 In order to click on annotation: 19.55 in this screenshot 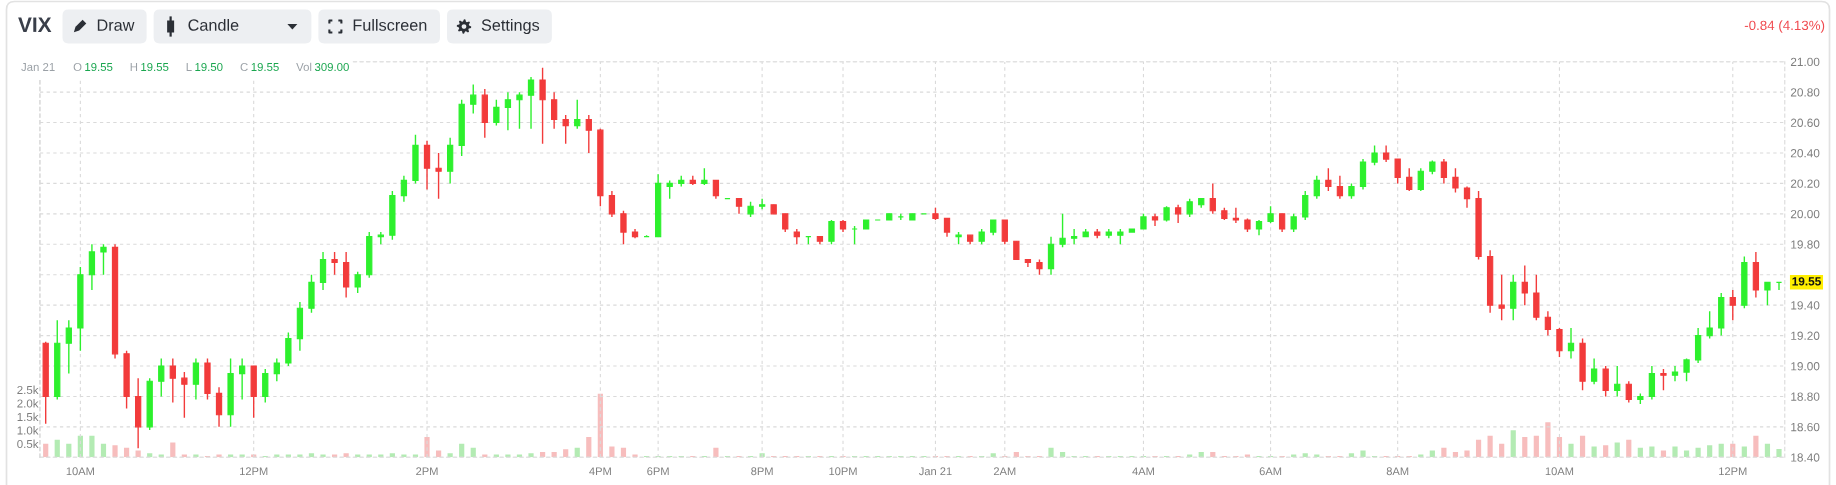, I will do `click(155, 67)`.